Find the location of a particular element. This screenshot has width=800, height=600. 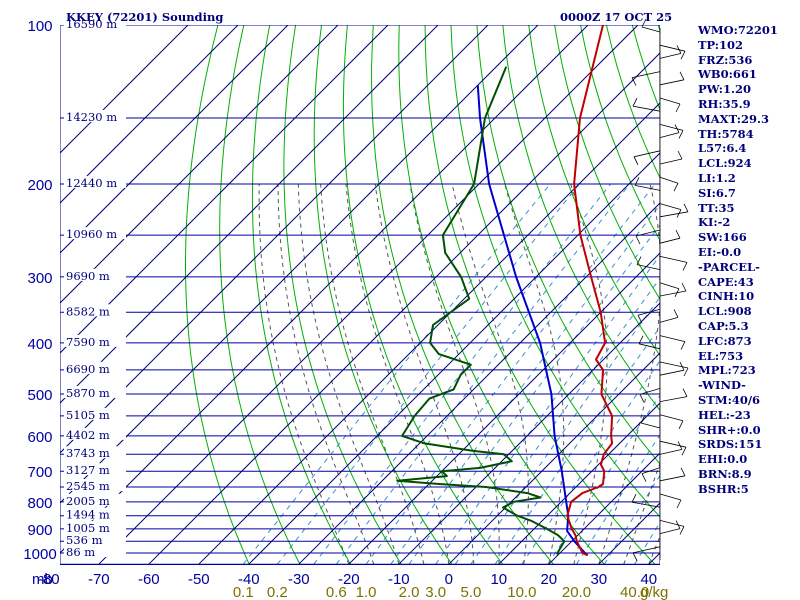

index-entry: MAXT:29.3 is located at coordinates (733, 118).